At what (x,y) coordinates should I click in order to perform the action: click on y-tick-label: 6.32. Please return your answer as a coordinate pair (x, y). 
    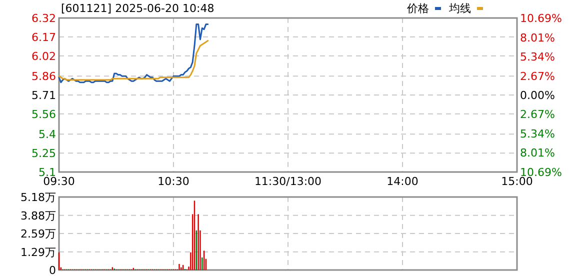
    Looking at the image, I should click on (44, 18).